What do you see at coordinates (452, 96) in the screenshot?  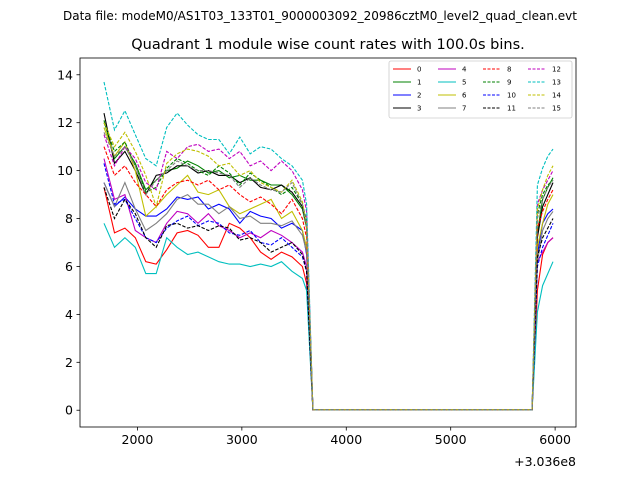 I see `legend-item-6: 6` at bounding box center [452, 96].